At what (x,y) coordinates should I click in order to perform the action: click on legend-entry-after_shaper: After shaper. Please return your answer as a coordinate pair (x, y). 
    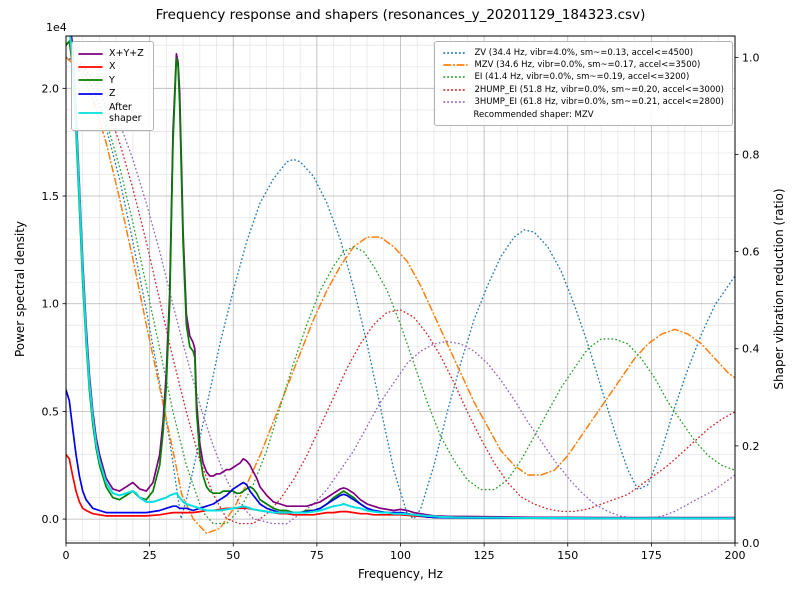
    Looking at the image, I should click on (111, 113).